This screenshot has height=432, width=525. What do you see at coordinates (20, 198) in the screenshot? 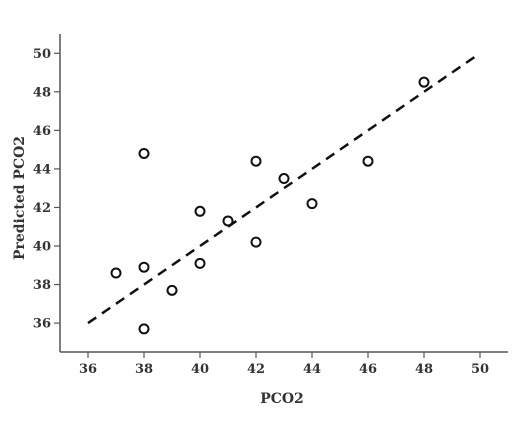
I see `y-axis-title: Predicted PCO2` at bounding box center [20, 198].